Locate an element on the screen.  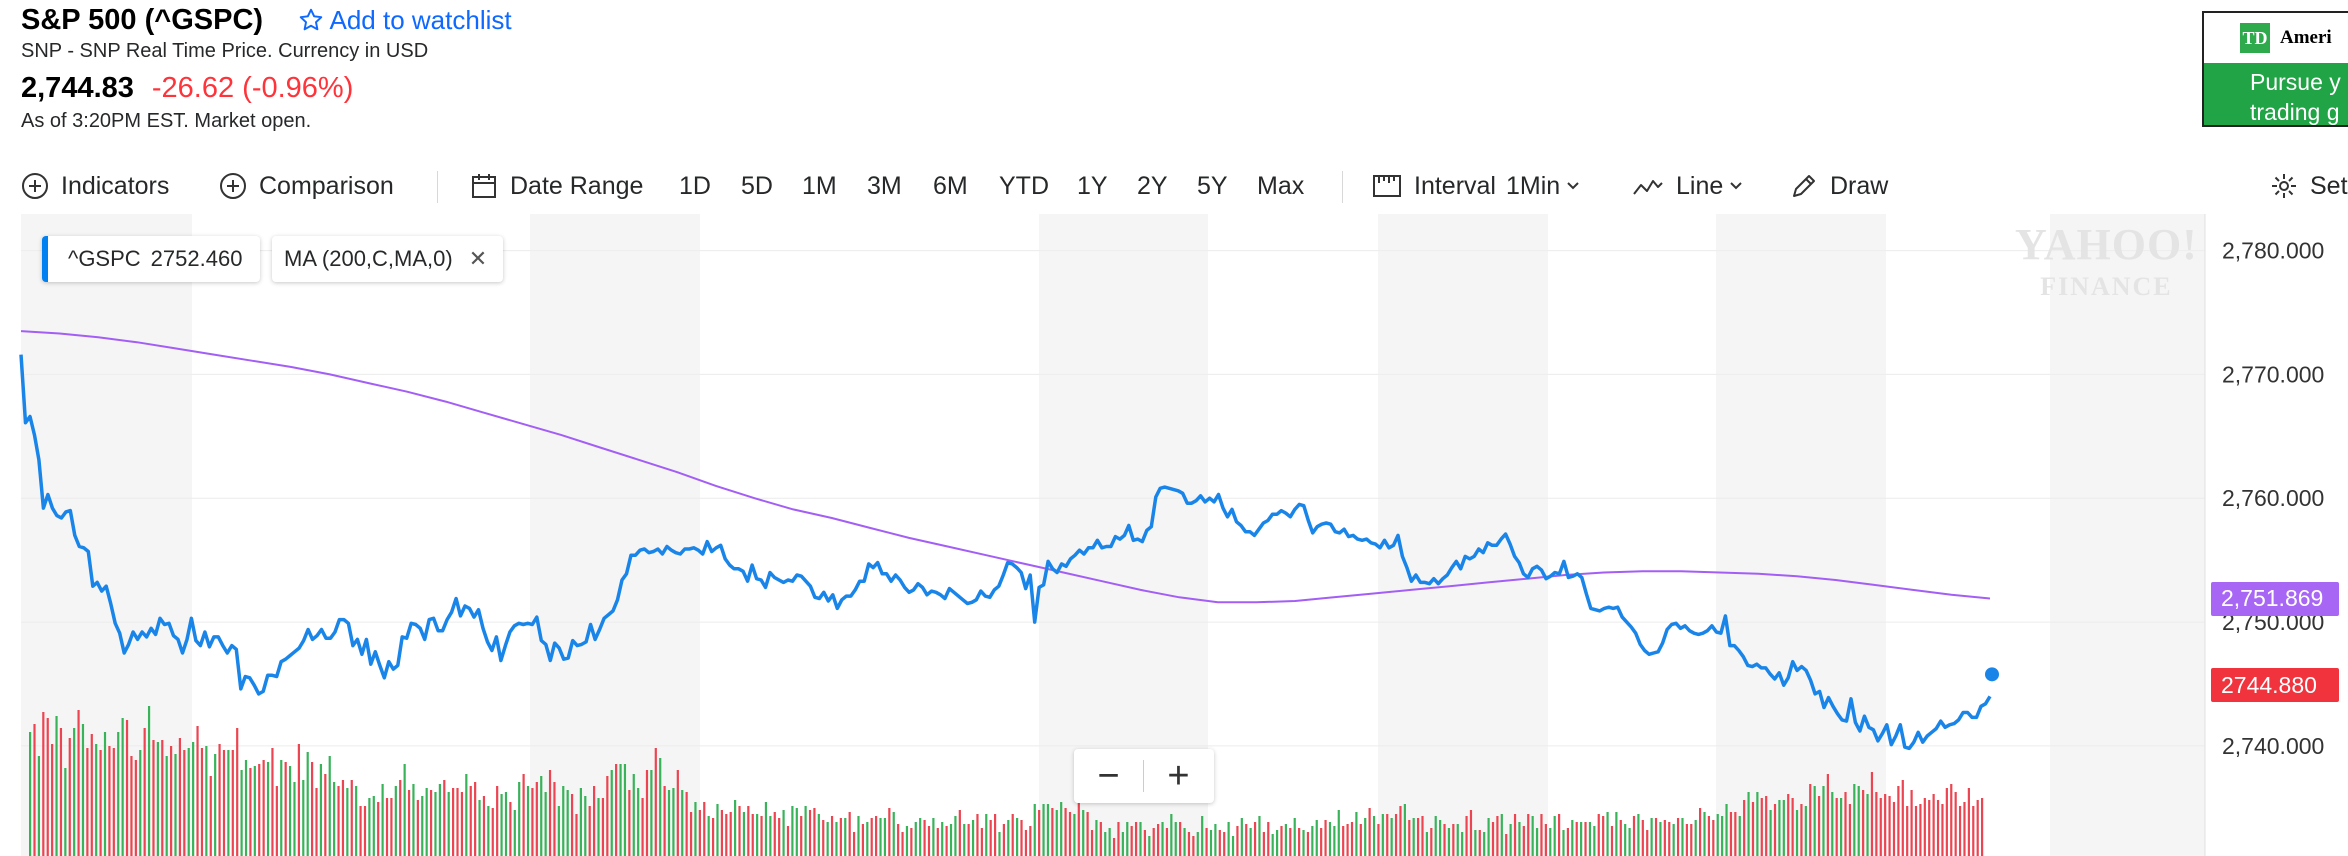
add-to-watchlist-button: Add to watchlist is located at coordinates (405, 20).